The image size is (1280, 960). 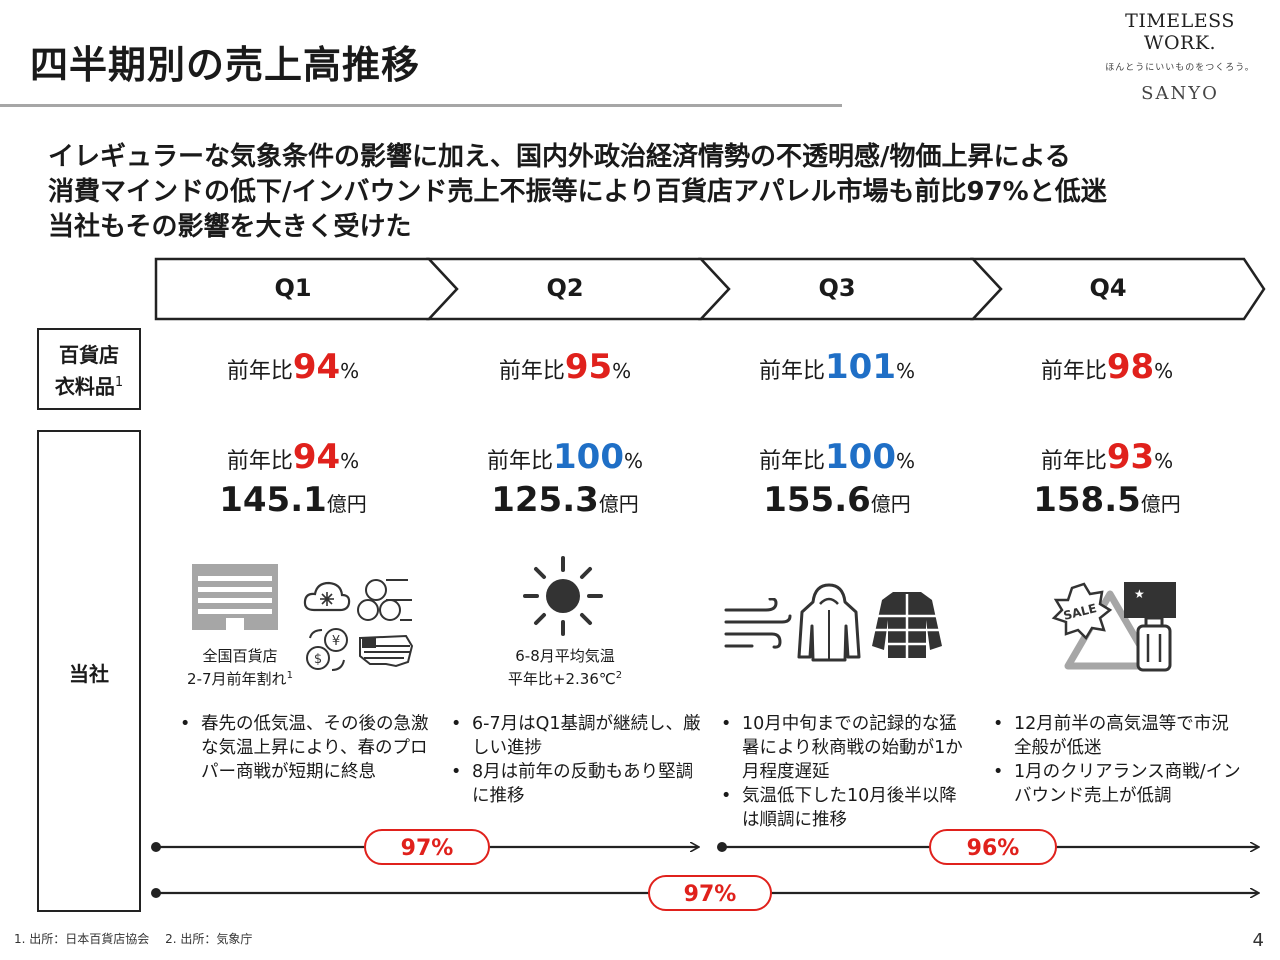 I want to click on brand-logo: TIMELESS WORK. ほんとうにいいものをつくろう。 SANYO, so click(x=1180, y=57).